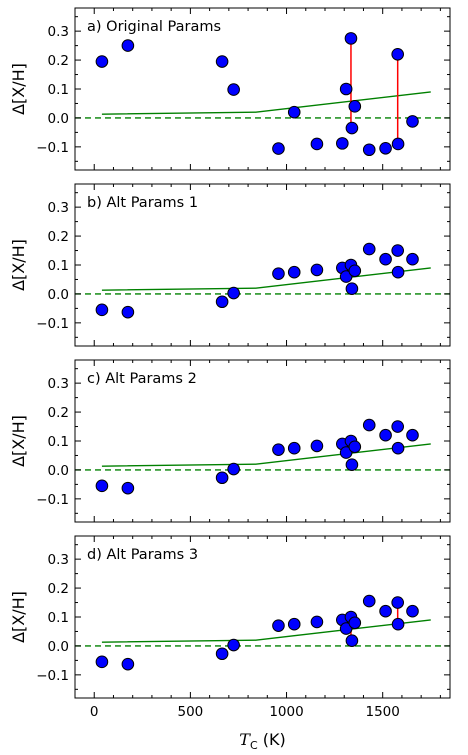 The image size is (468, 755). Describe the element at coordinates (142, 379) in the screenshot. I see `panel-title: c) Alt Params 2` at that location.